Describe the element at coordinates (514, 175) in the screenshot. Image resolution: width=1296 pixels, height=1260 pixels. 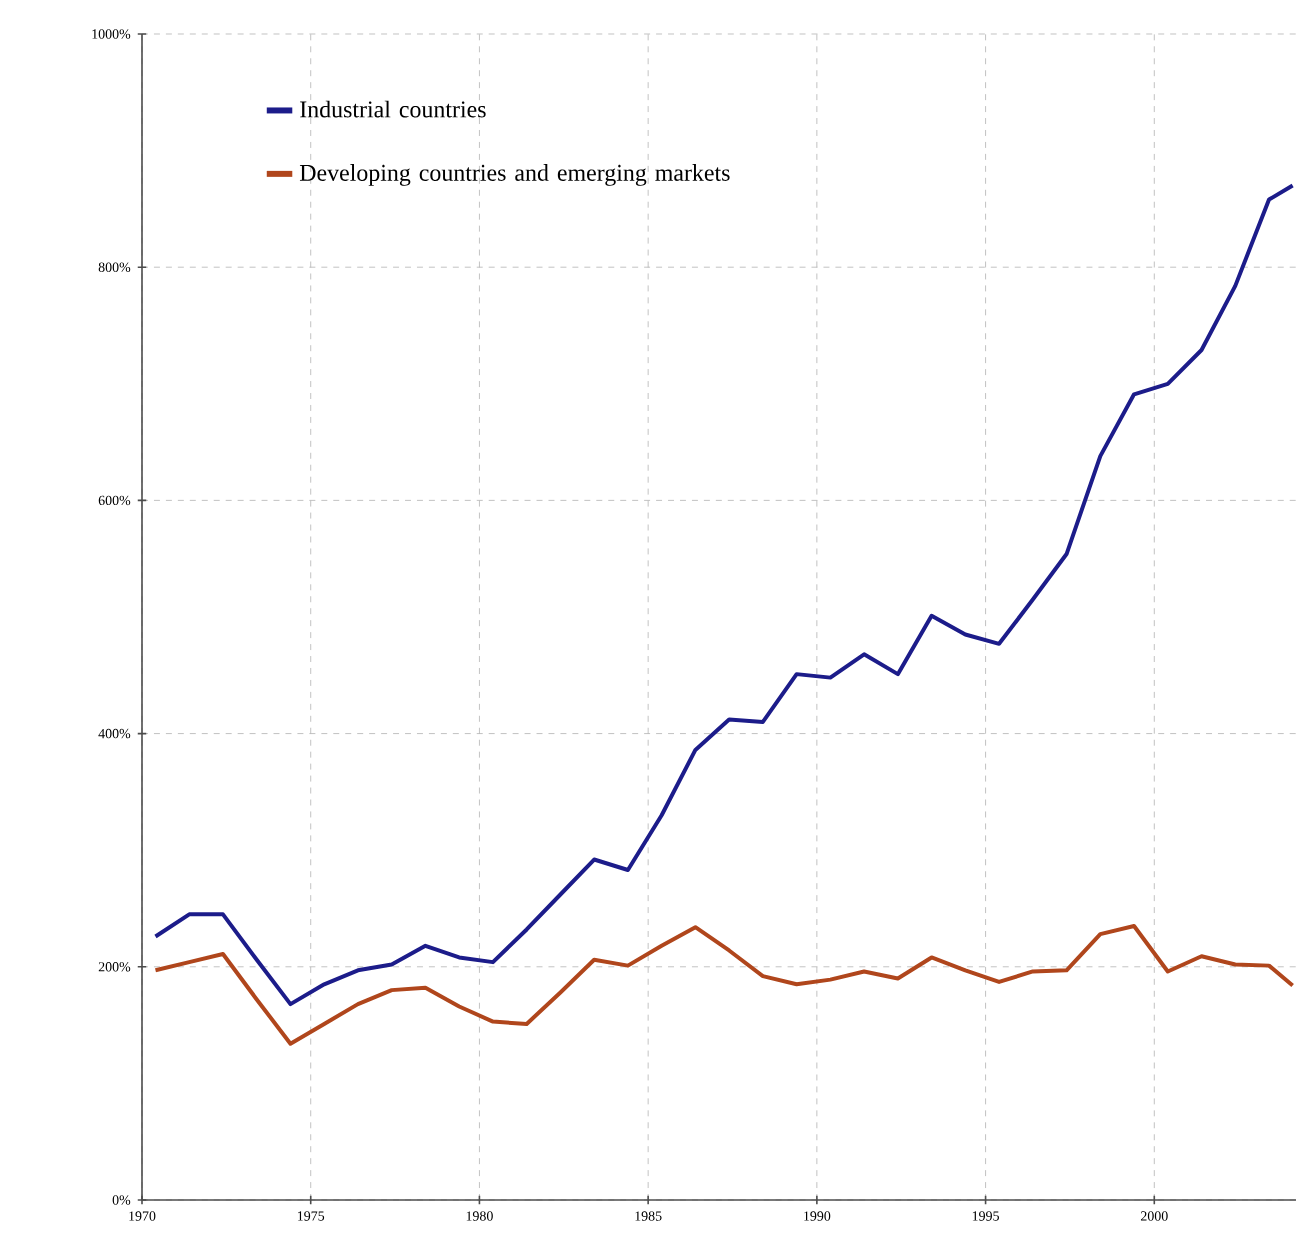
I see `legend-label: Developing countries and emerging markets` at that location.